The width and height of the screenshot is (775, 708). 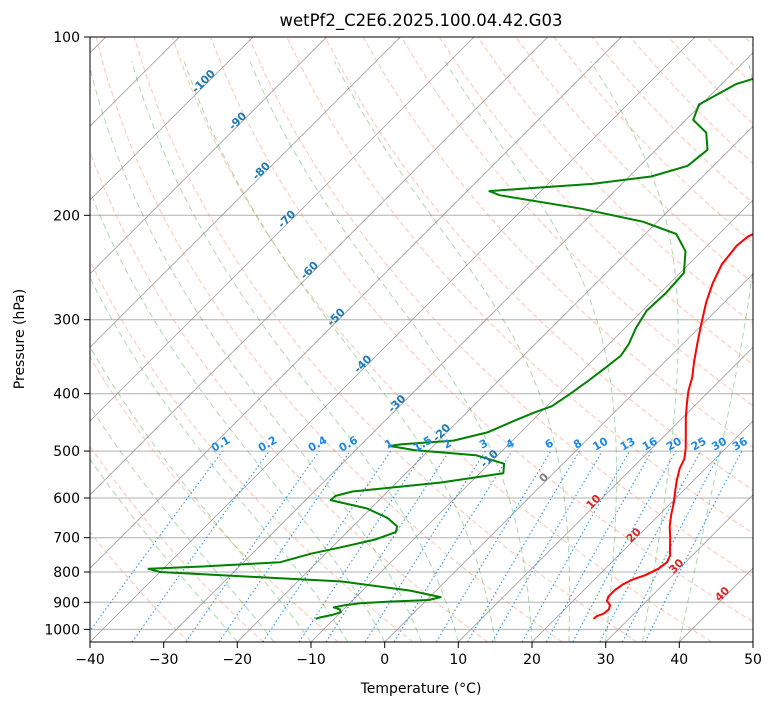 I want to click on x-tick-label: 30, so click(x=606, y=660).